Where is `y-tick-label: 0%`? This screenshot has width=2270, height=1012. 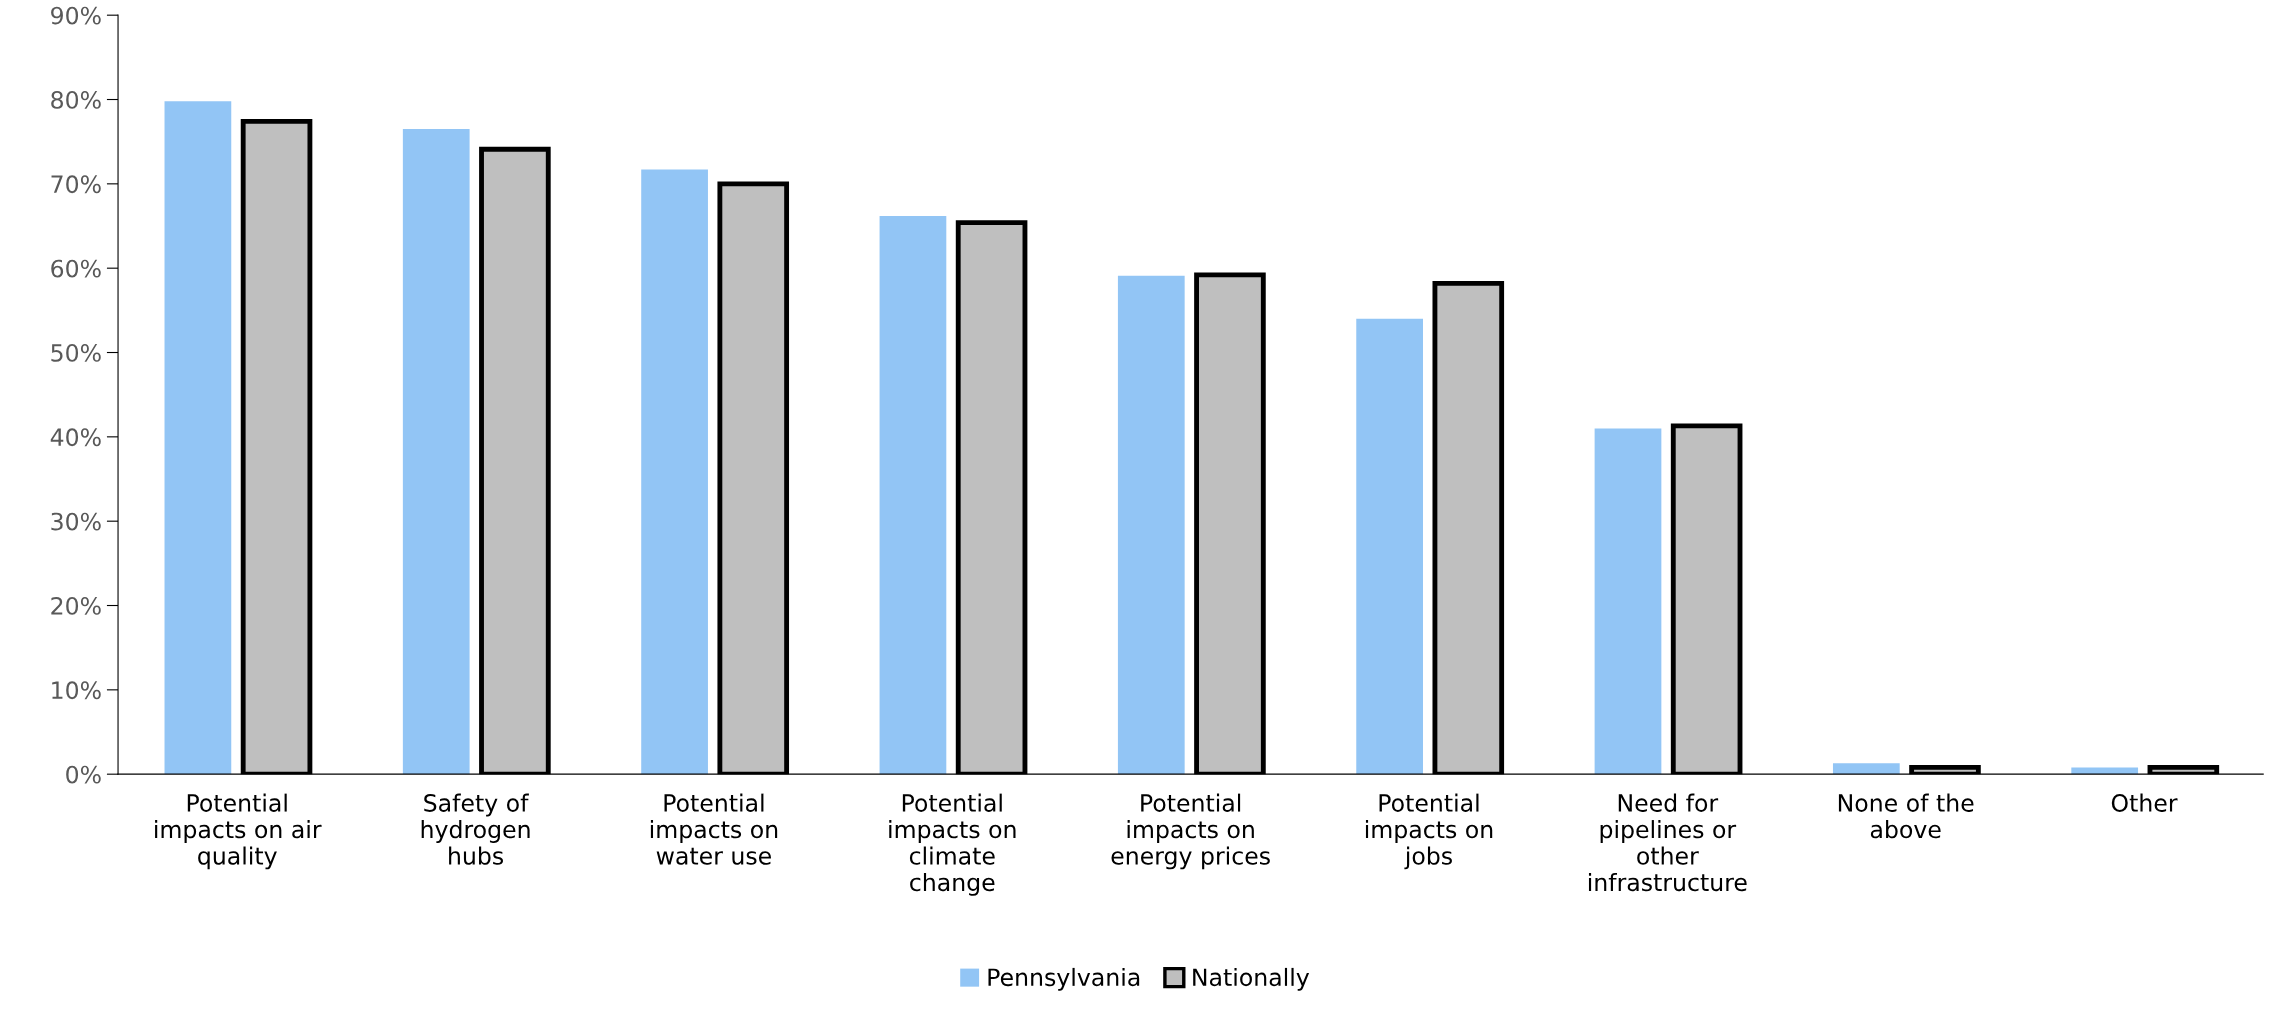 y-tick-label: 0% is located at coordinates (83, 774).